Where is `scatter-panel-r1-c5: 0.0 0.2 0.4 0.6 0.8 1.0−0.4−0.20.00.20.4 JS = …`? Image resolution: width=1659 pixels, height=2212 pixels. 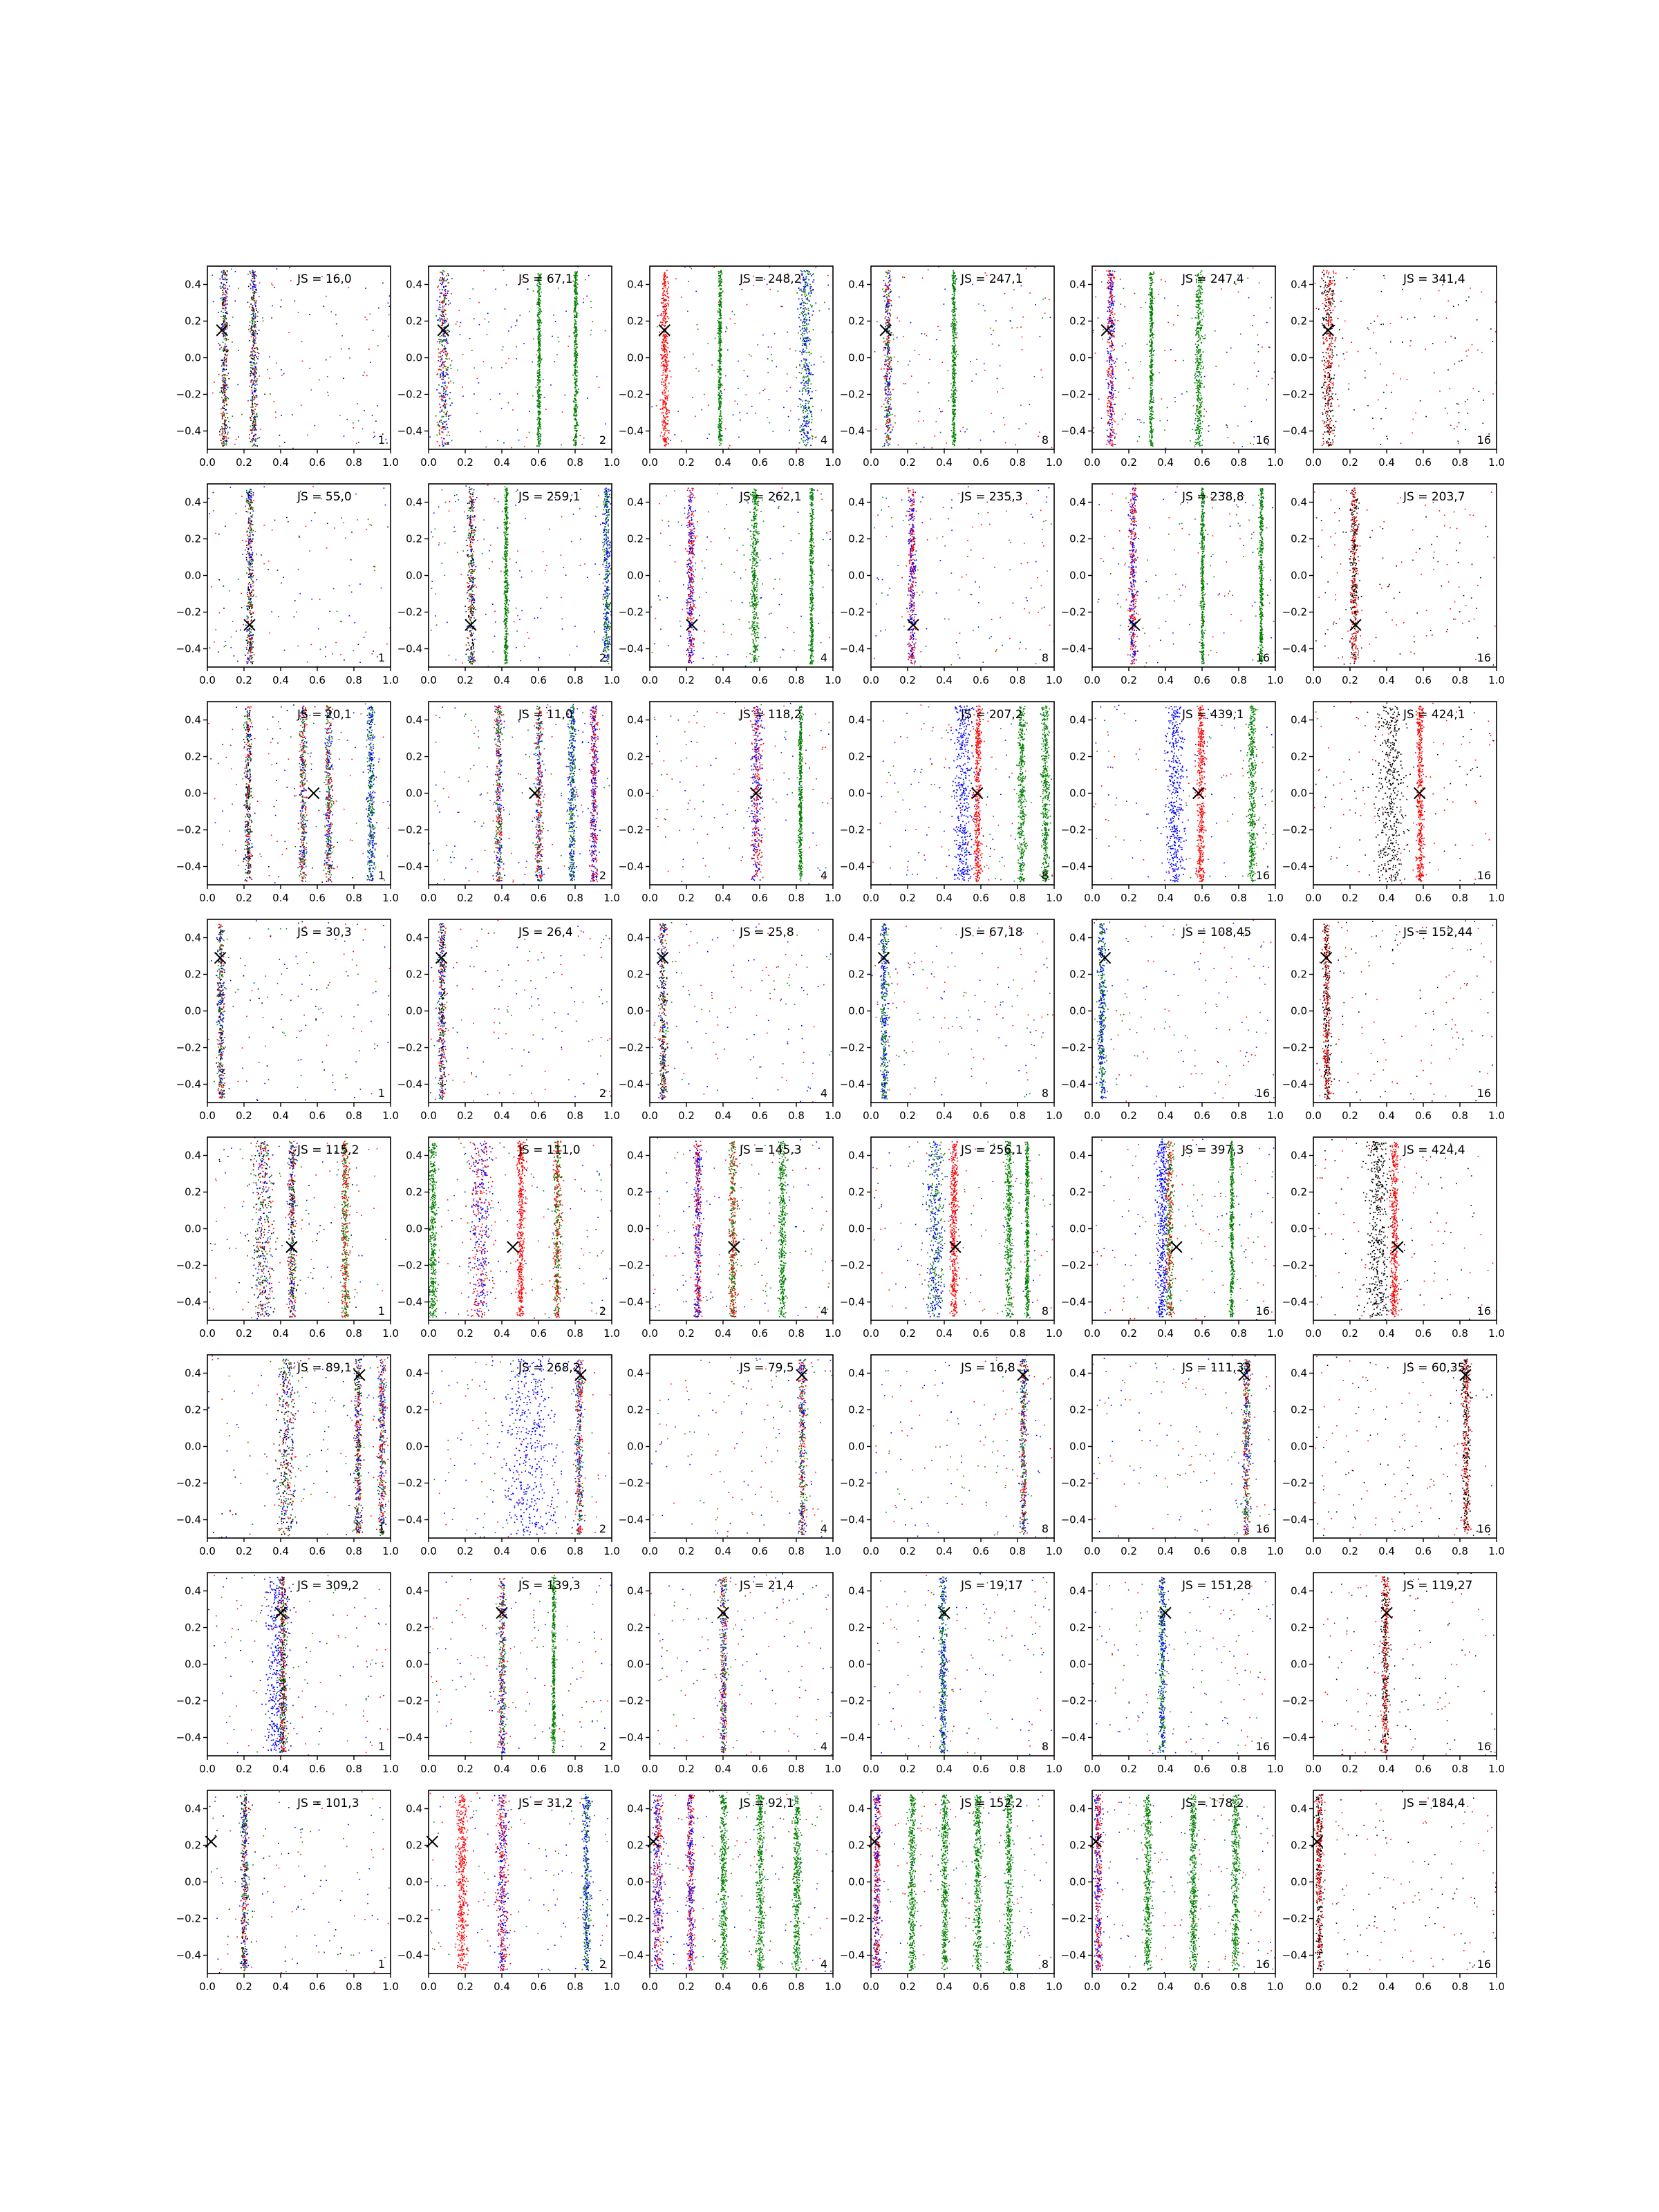
scatter-panel-r1-c5: 0.0 0.2 0.4 0.6 0.8 1.0−0.4−0.20.00.20.4 JS = … is located at coordinates (1172, 367).